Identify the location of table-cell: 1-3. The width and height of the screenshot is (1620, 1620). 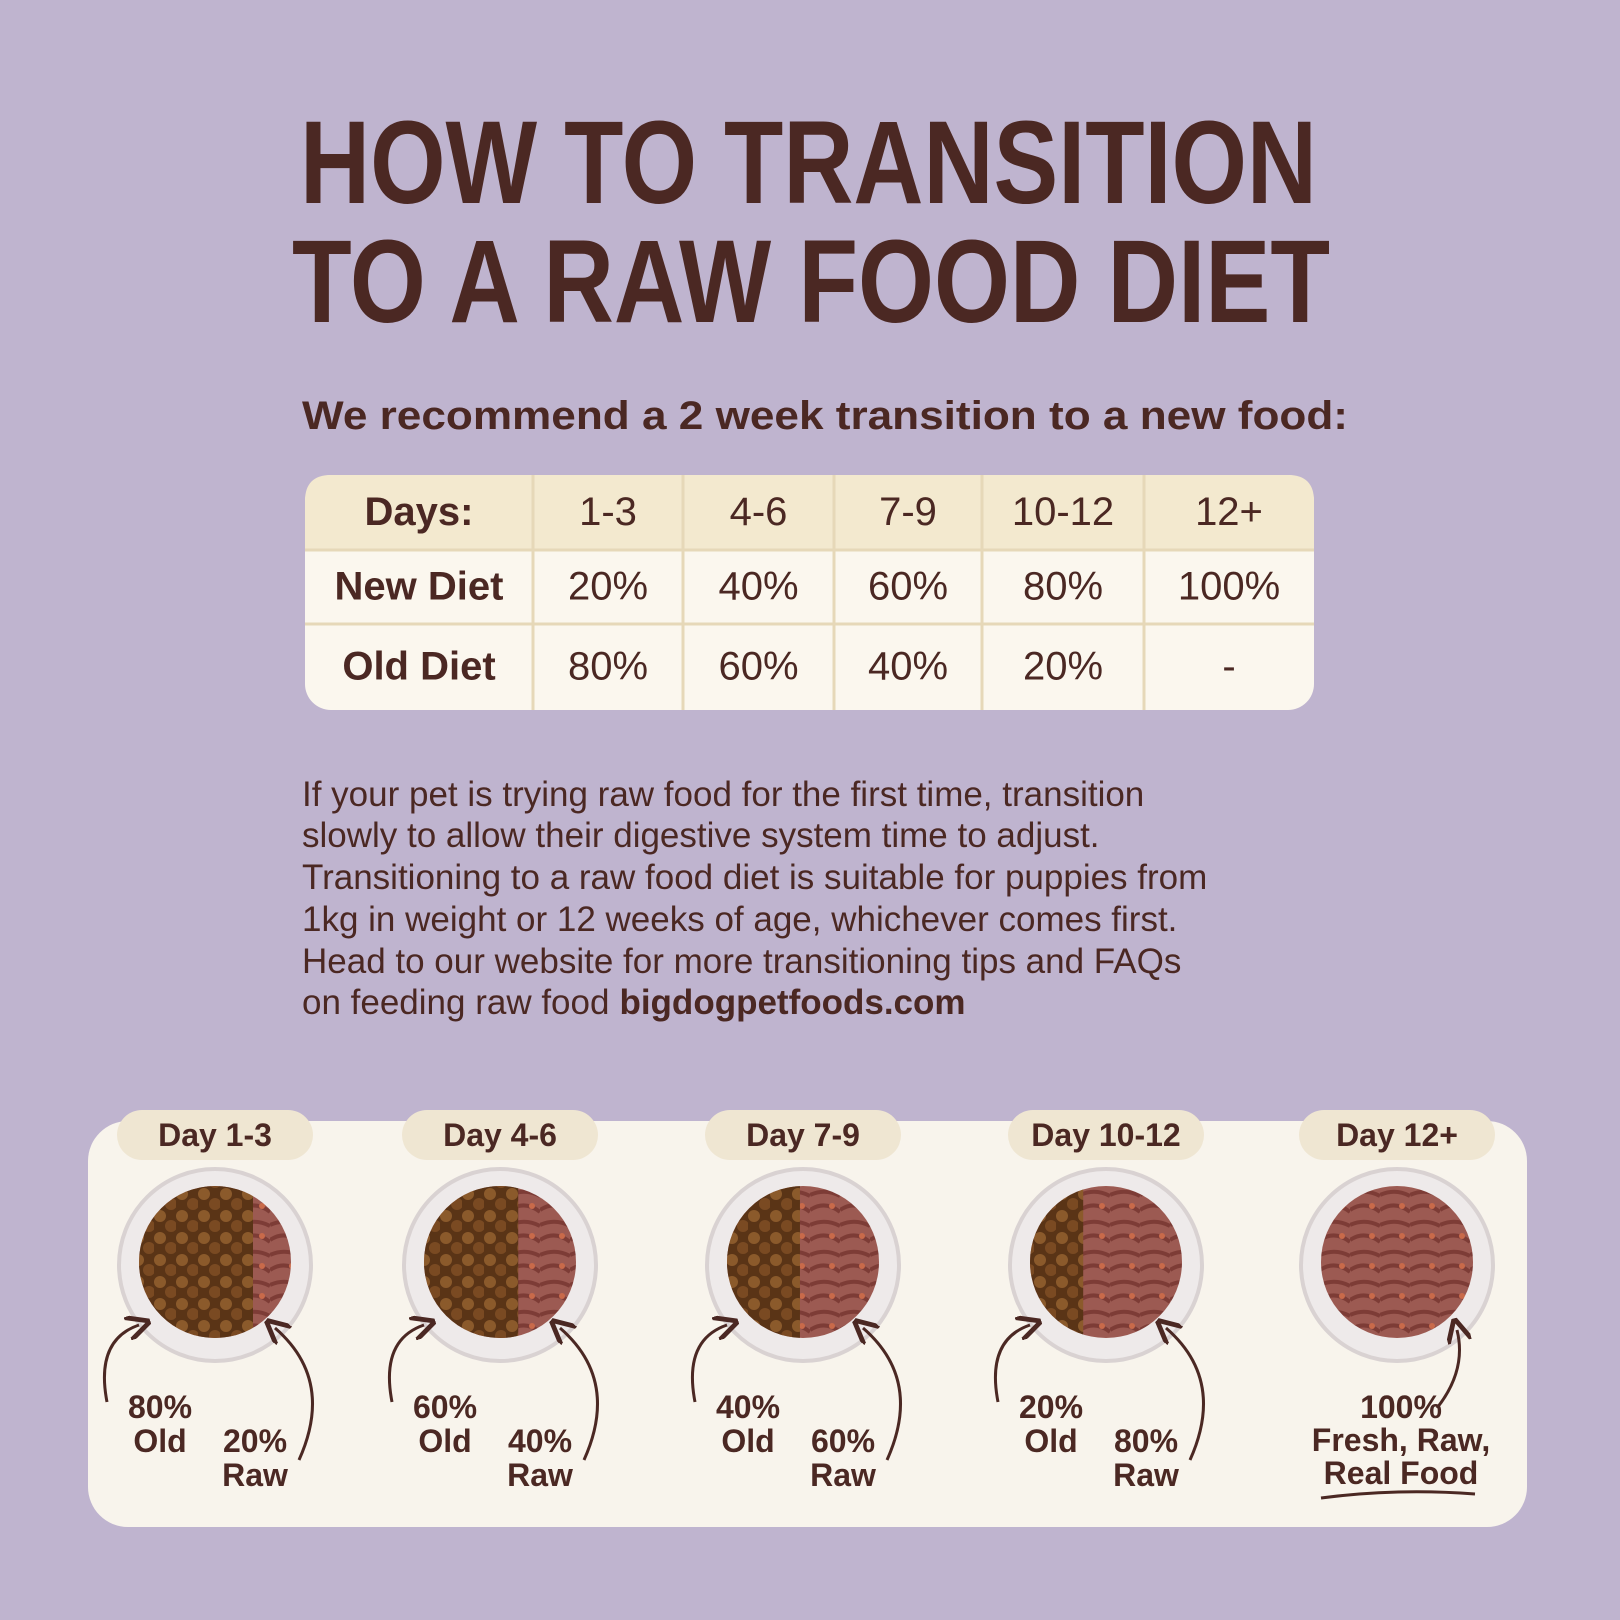
(608, 512).